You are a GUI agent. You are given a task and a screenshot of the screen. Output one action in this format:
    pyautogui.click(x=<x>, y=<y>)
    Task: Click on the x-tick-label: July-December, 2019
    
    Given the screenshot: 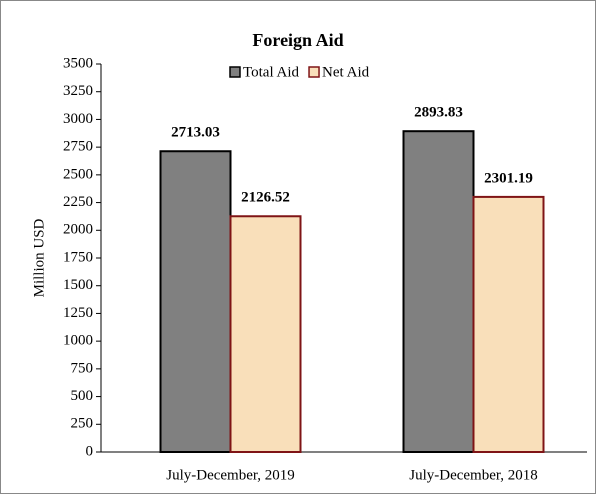 What is the action you would take?
    pyautogui.click(x=230, y=475)
    